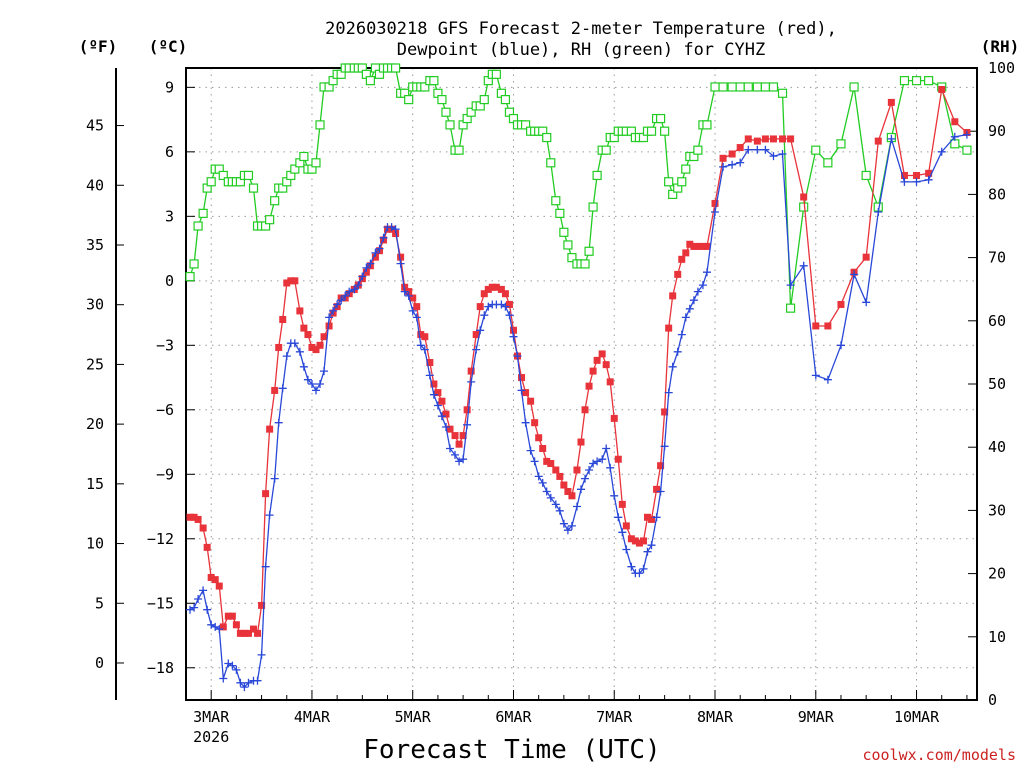 The height and width of the screenshot is (768, 1024). What do you see at coordinates (211, 737) in the screenshot?
I see `x-tick-sublabel: 2026` at bounding box center [211, 737].